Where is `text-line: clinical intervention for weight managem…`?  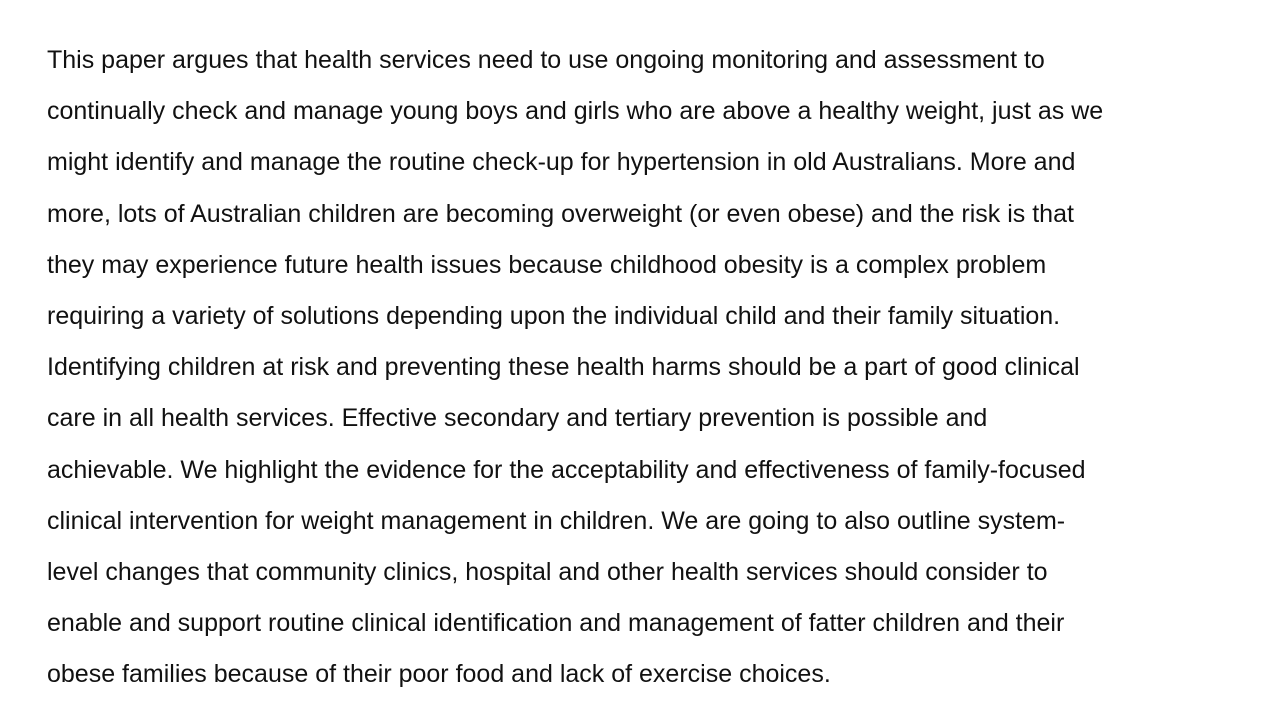
text-line: clinical intervention for weight managem… is located at coordinates (556, 520).